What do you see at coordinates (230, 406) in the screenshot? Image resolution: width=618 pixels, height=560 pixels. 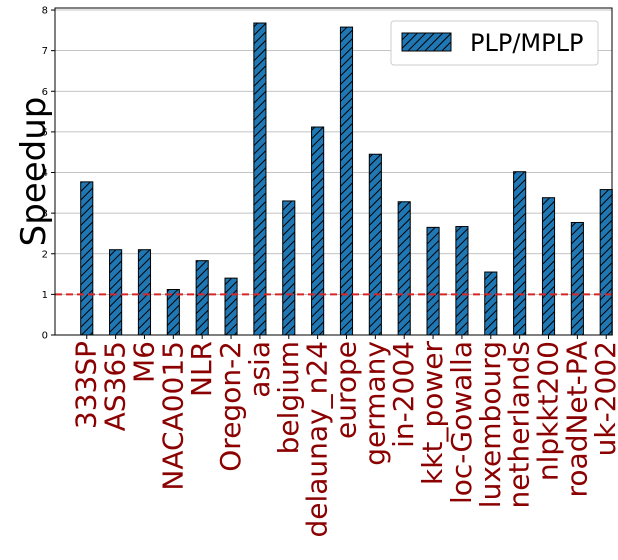 I see `x-tick-label: Oregon-2` at bounding box center [230, 406].